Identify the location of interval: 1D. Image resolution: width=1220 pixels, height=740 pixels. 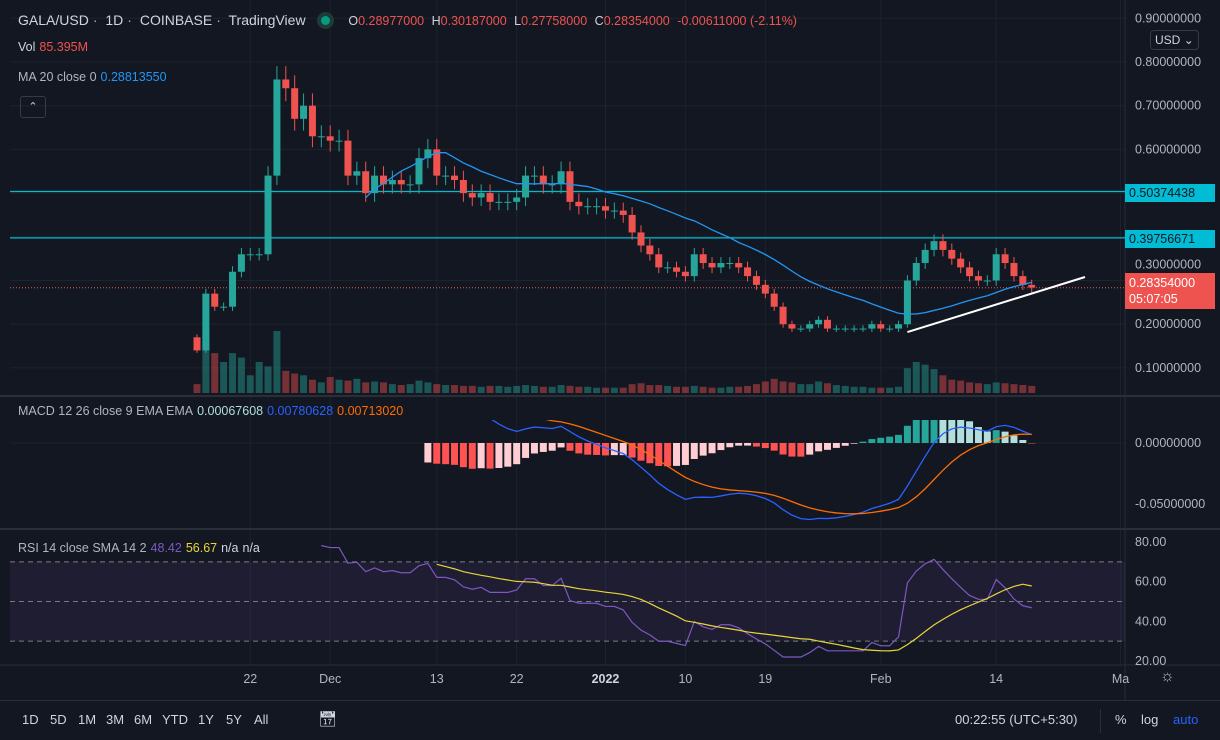
(114, 20).